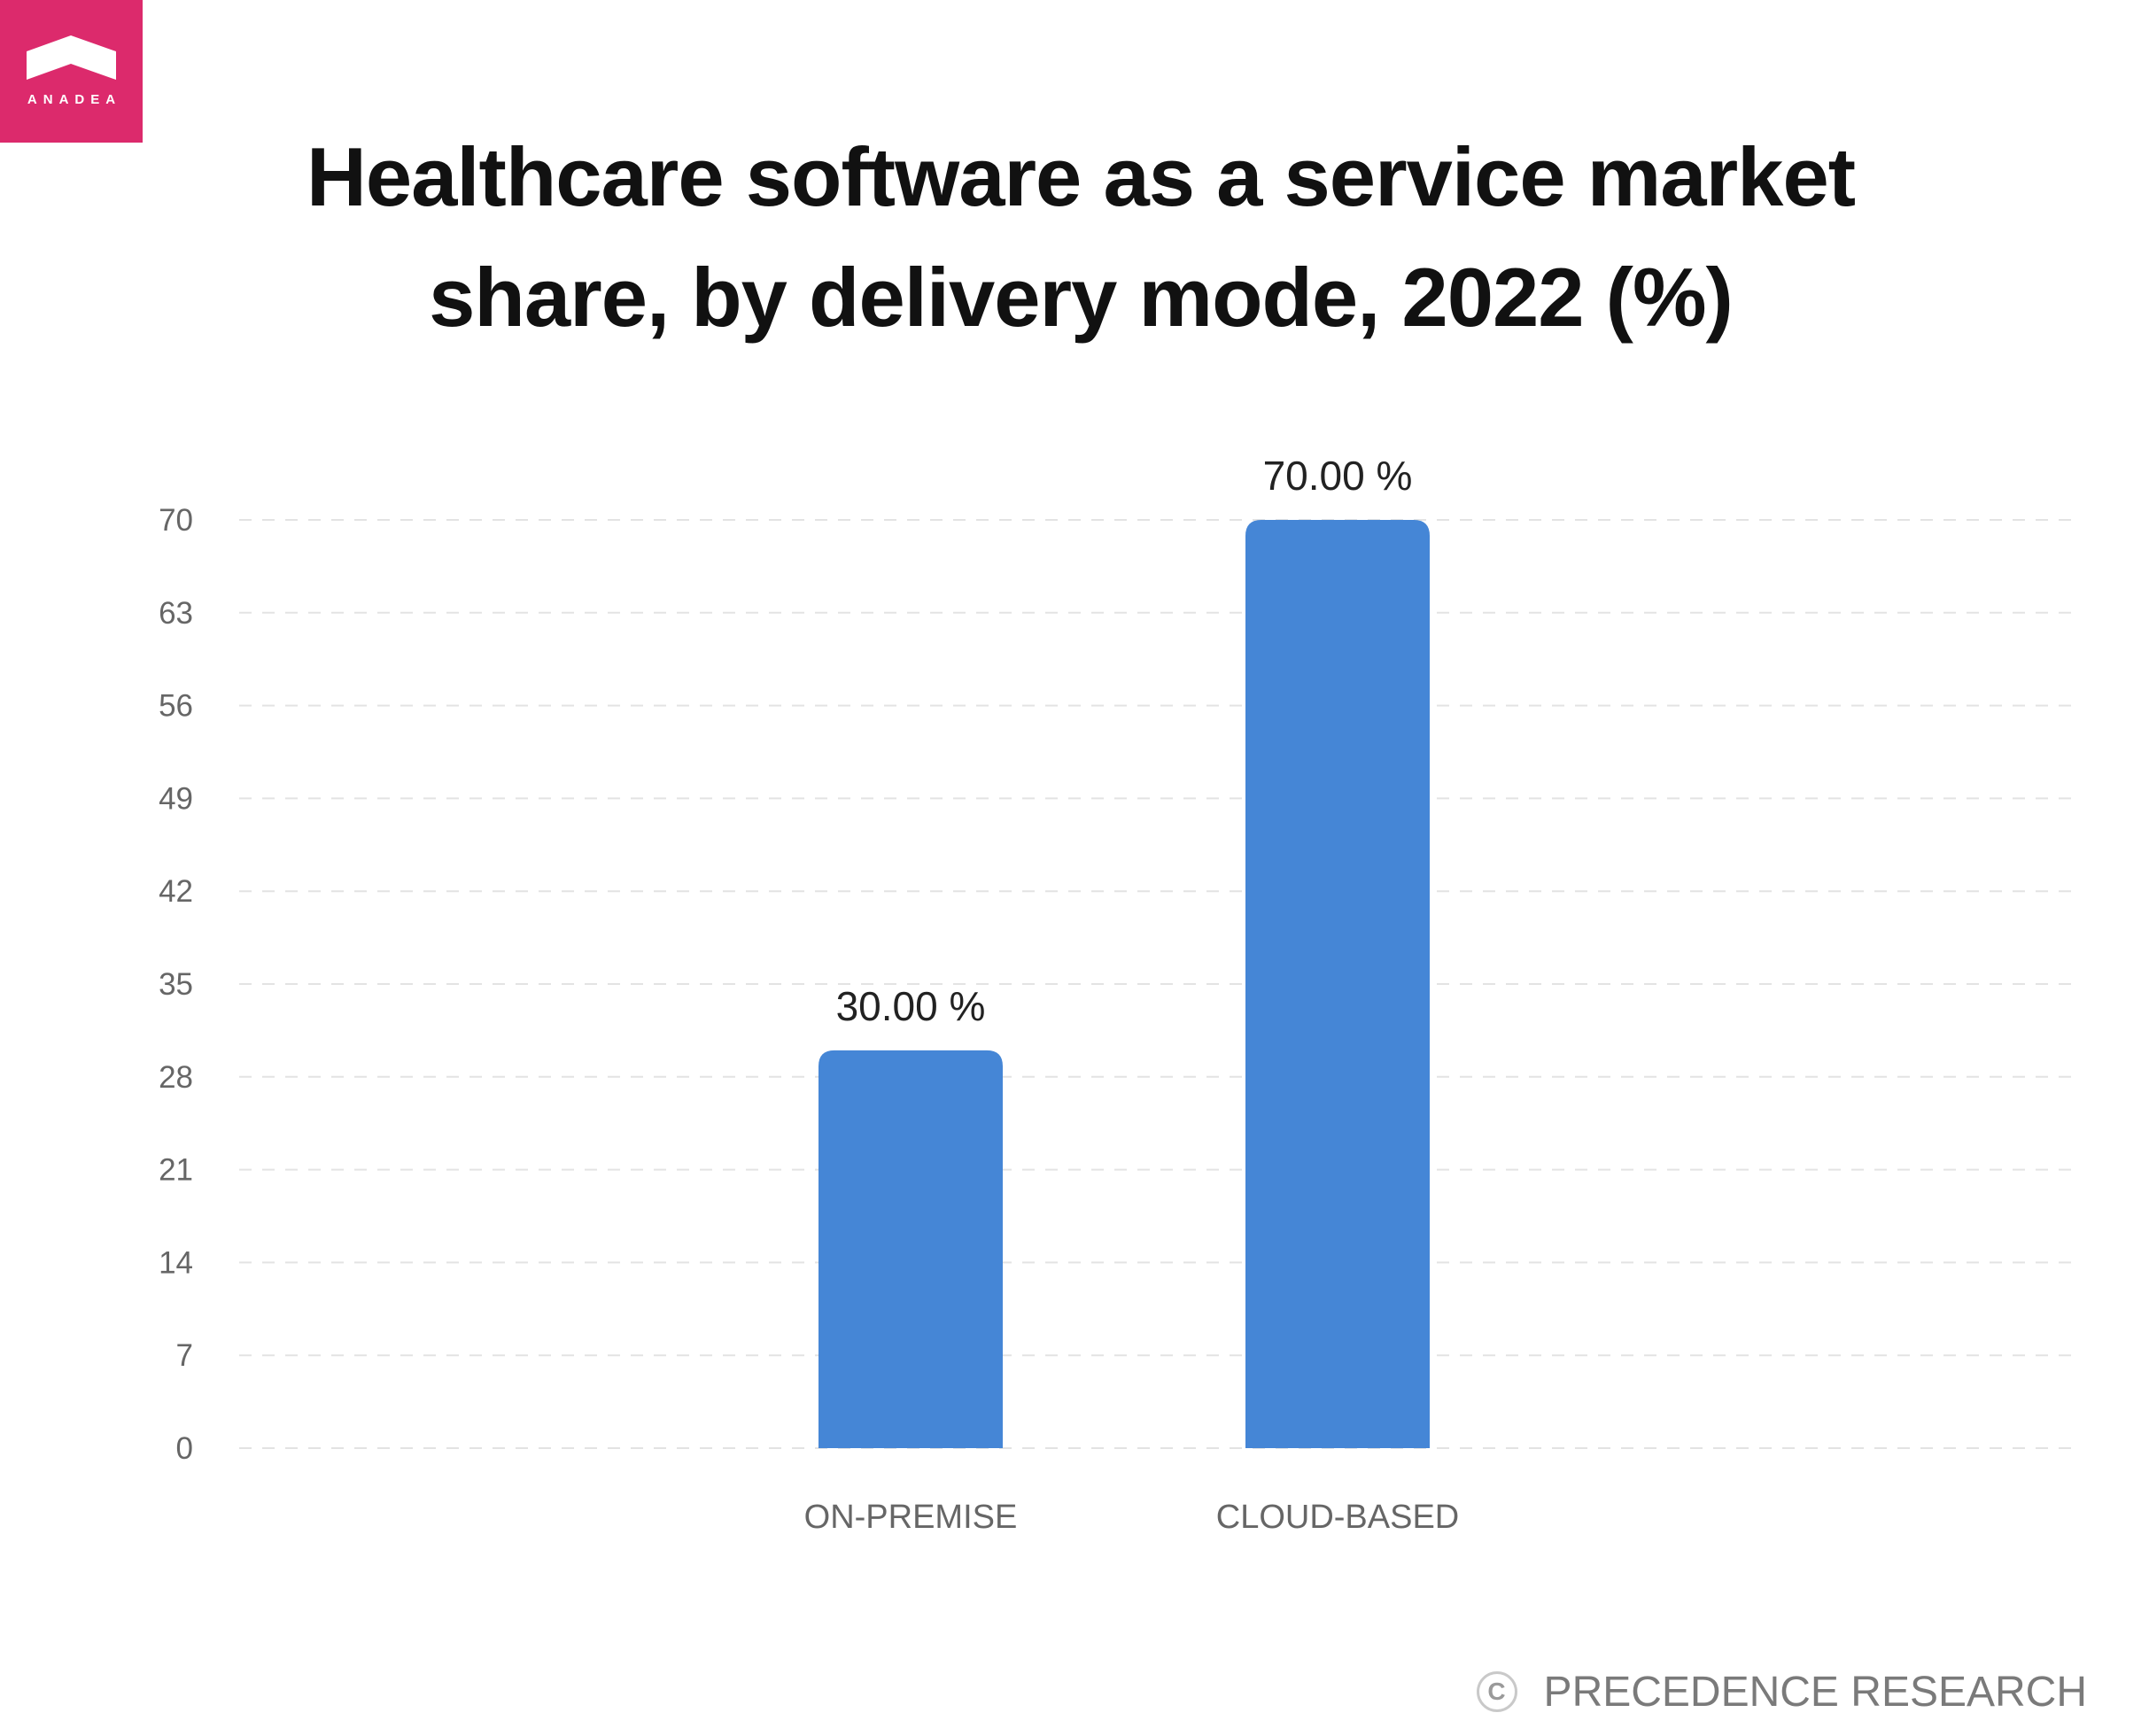  What do you see at coordinates (1815, 1692) in the screenshot?
I see `source-name: PRECEDENCE RESEARCH` at bounding box center [1815, 1692].